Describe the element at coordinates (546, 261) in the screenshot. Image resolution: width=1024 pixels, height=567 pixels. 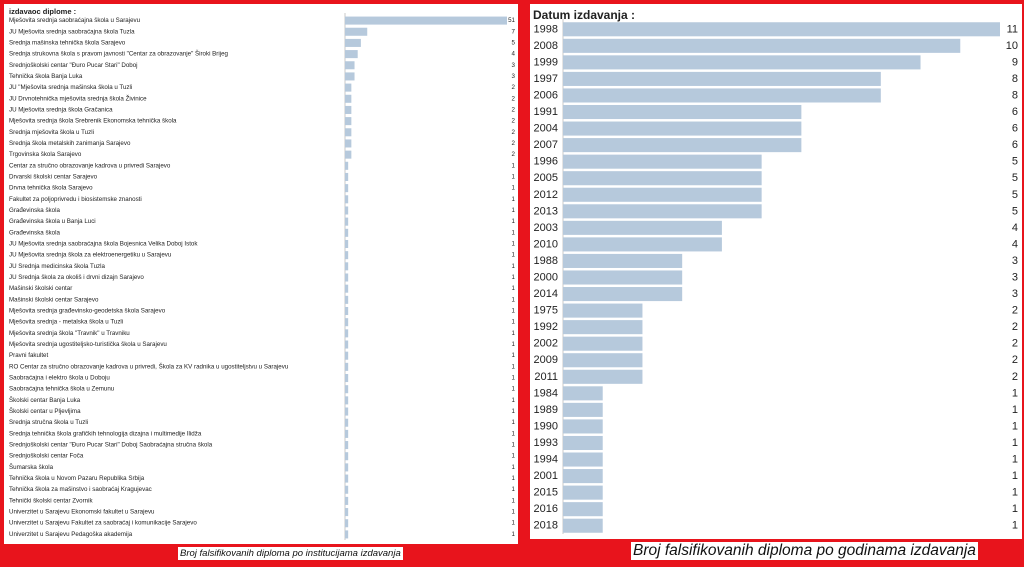
I see `category-label: 1988` at that location.